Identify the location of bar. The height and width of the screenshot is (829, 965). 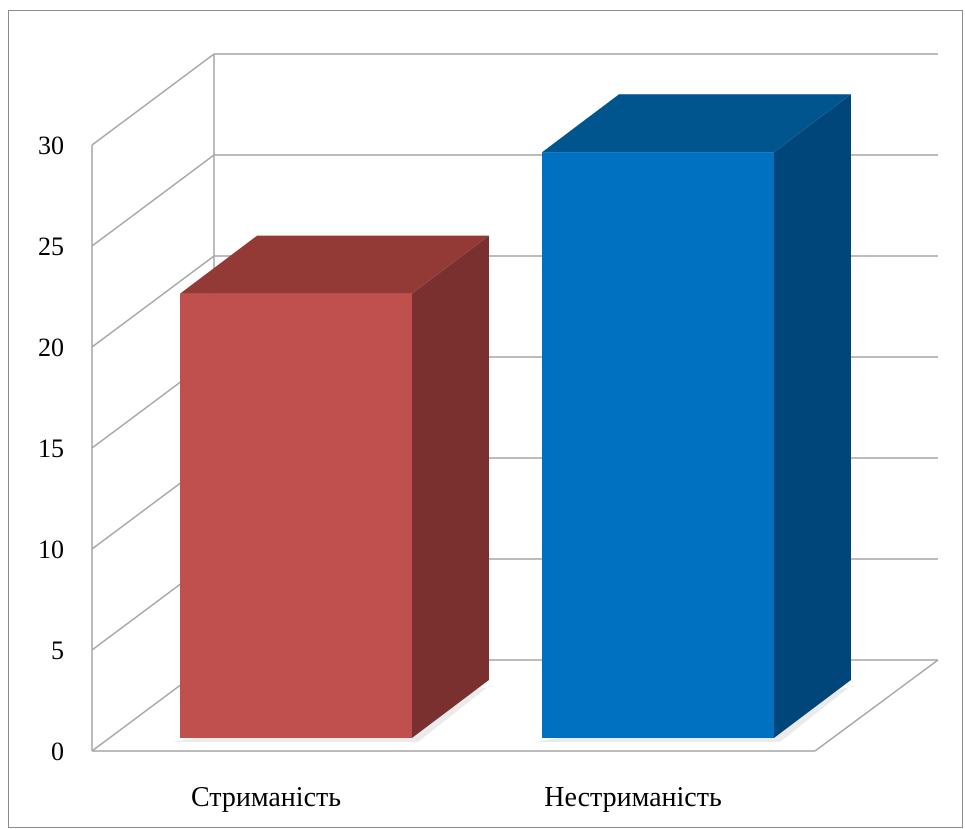
(296, 515).